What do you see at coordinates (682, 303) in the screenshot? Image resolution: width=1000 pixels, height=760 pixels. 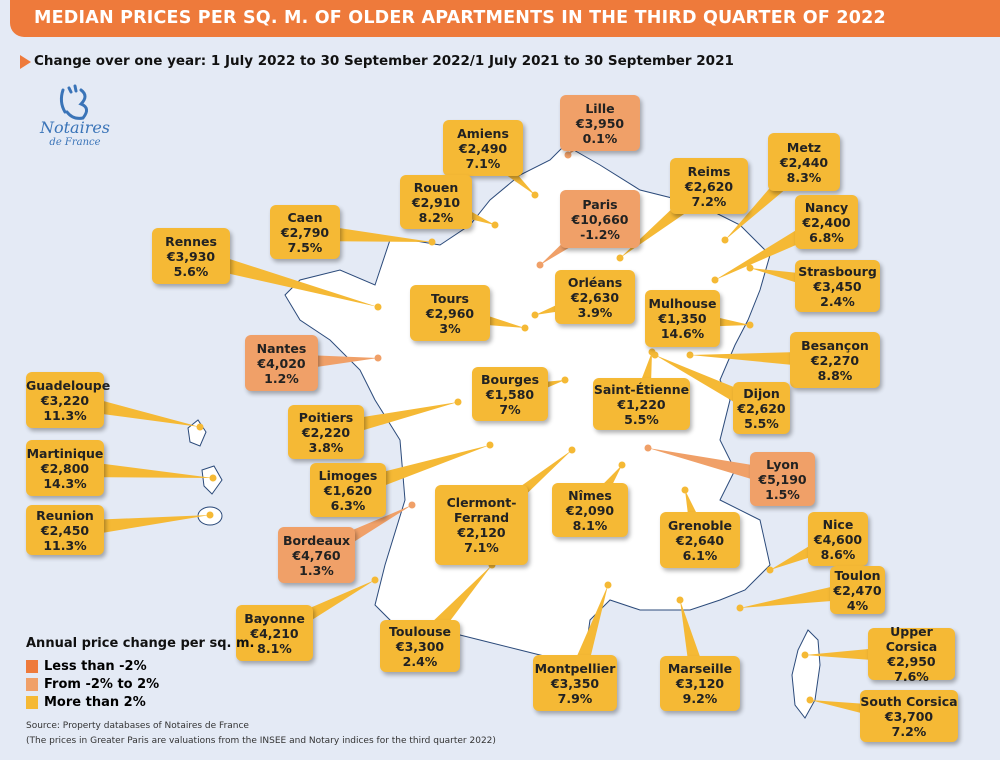 I see `city-name: Mulhouse` at bounding box center [682, 303].